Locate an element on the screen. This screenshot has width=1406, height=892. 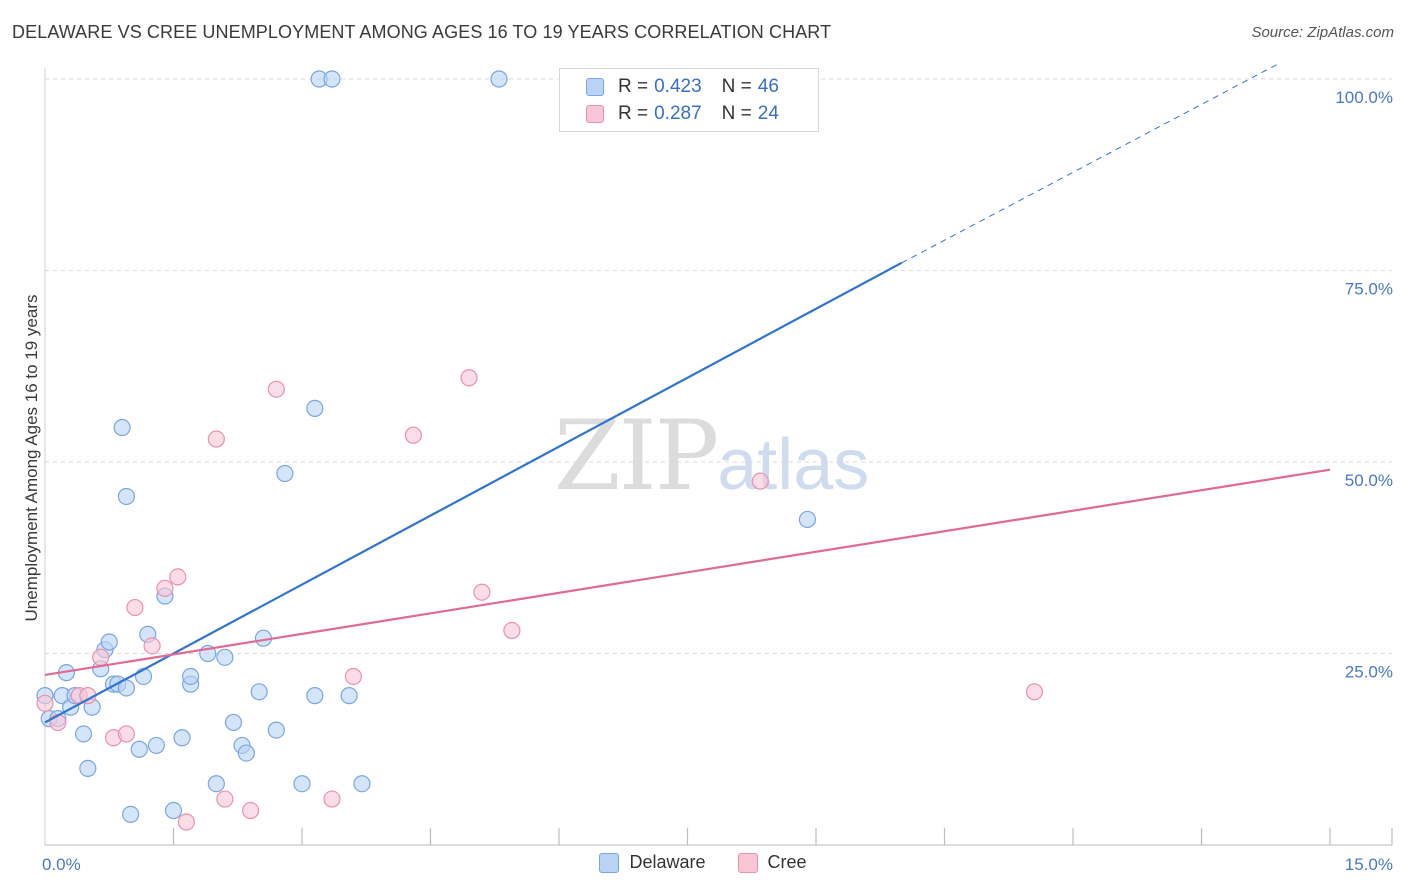
legend-row-delaware: R = 0.423 N = 46 is located at coordinates (682, 87).